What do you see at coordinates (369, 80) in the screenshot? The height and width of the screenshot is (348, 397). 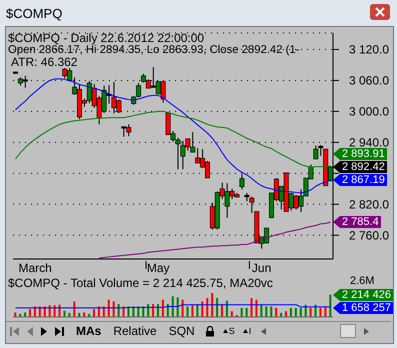 I see `y-tick-label: 3 060.0` at bounding box center [369, 80].